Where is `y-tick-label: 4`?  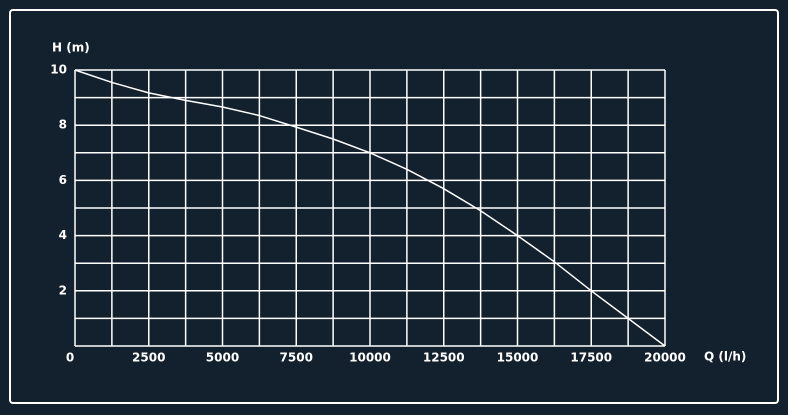 y-tick-label: 4 is located at coordinates (63, 235).